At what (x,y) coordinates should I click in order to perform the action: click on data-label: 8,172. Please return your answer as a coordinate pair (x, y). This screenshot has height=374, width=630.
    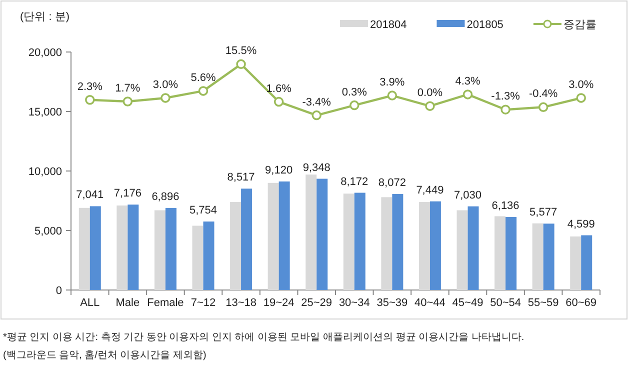
    Looking at the image, I should click on (354, 182).